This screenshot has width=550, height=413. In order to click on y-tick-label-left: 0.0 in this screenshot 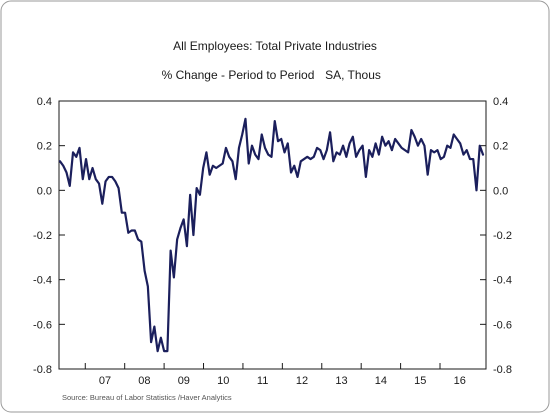, I will do `click(44, 191)`.